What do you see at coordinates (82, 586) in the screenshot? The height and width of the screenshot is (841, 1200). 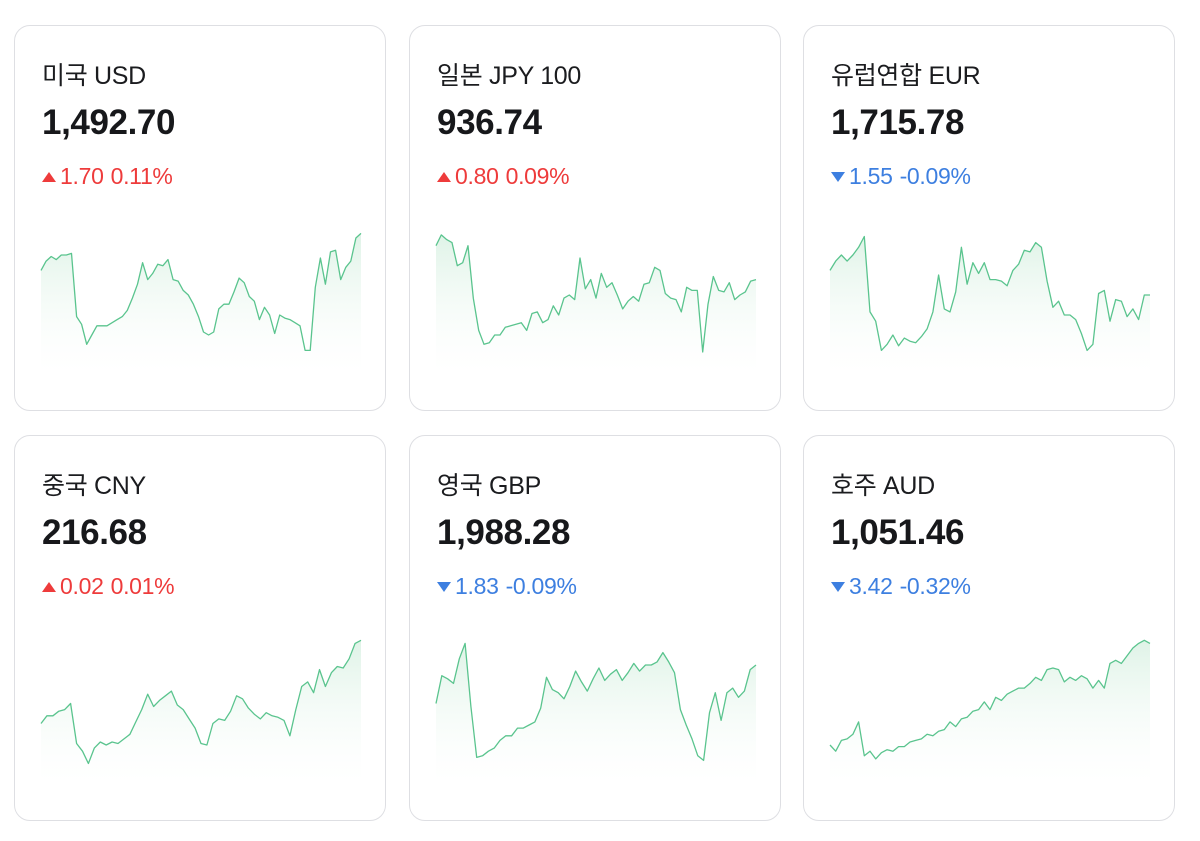 I see `change-amount: 0.02` at bounding box center [82, 586].